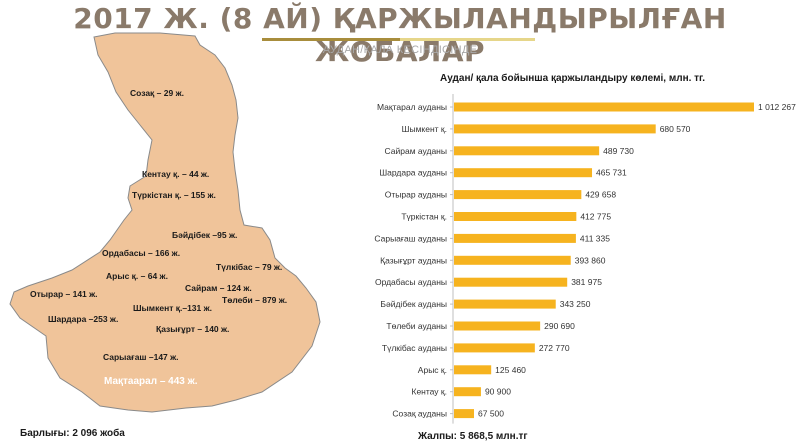  Describe the element at coordinates (174, 195) in the screenshot. I see `map-label-turkistan: Түркістан қ. – 155 ж.` at that location.